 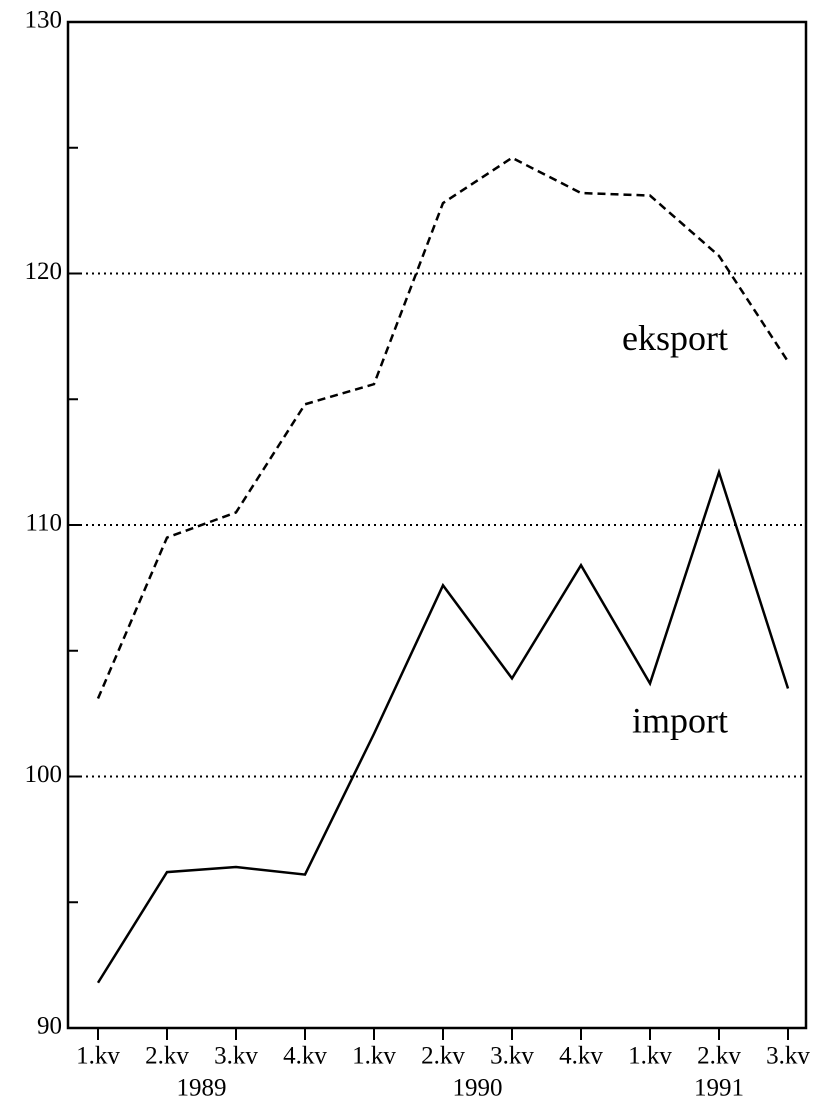 I want to click on year-label: 1990, so click(x=478, y=1088).